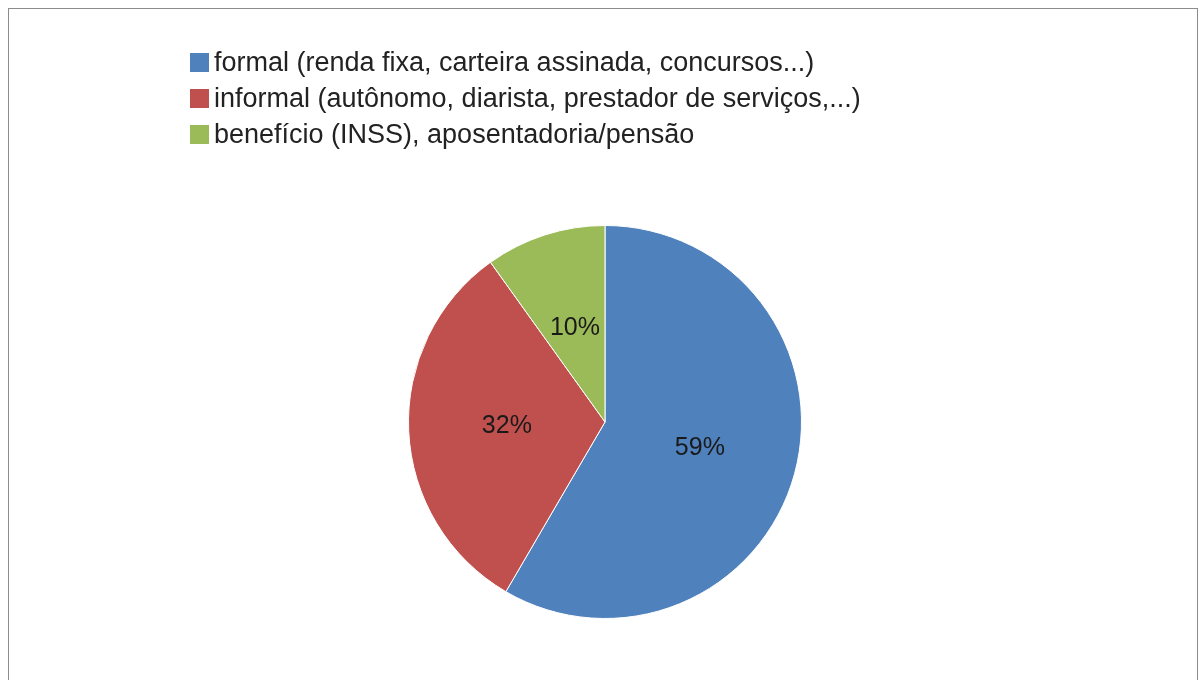 The width and height of the screenshot is (1204, 680). Describe the element at coordinates (514, 62) in the screenshot. I see `legend-label: formal (renda fixa, carteira assinada, concursos...)` at that location.